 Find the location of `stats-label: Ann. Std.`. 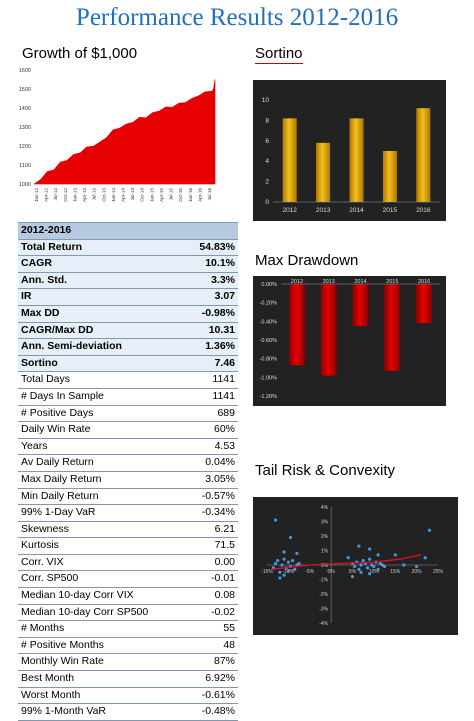

stats-label: Ann. Std. is located at coordinates (102, 281).